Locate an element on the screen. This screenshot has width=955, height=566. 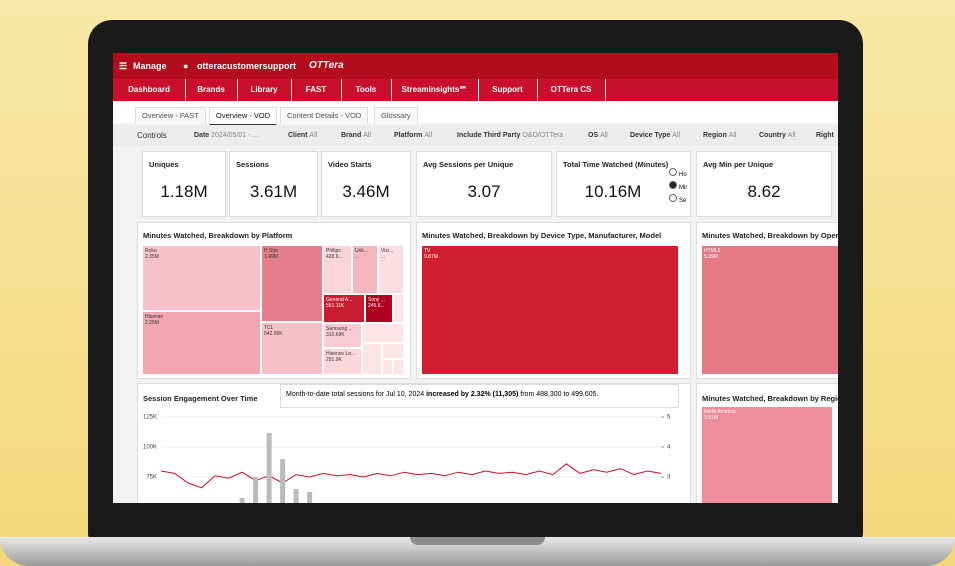
treemap-cell: North America 3.51M is located at coordinates (767, 454).